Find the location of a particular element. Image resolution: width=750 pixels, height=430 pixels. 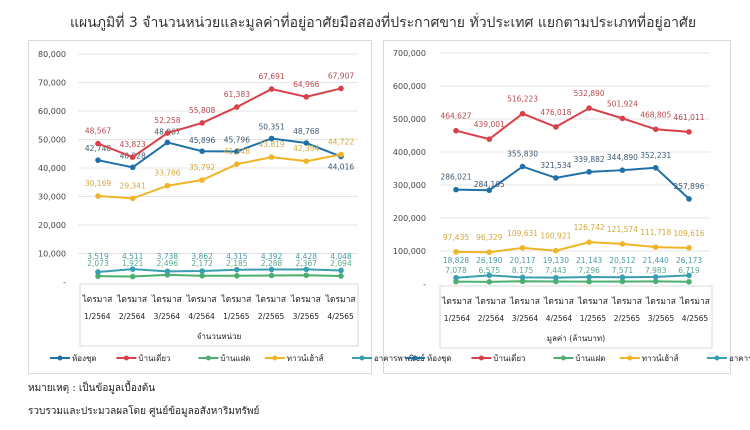

data-label-condo: 50,351 is located at coordinates (271, 126).